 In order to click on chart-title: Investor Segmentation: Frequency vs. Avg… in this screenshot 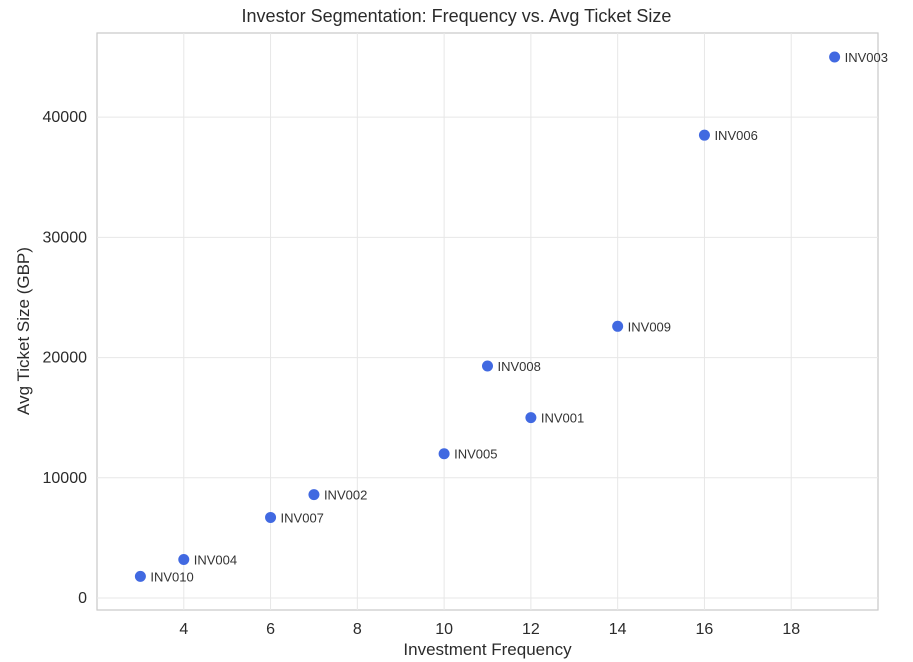, I will do `click(456, 16)`.